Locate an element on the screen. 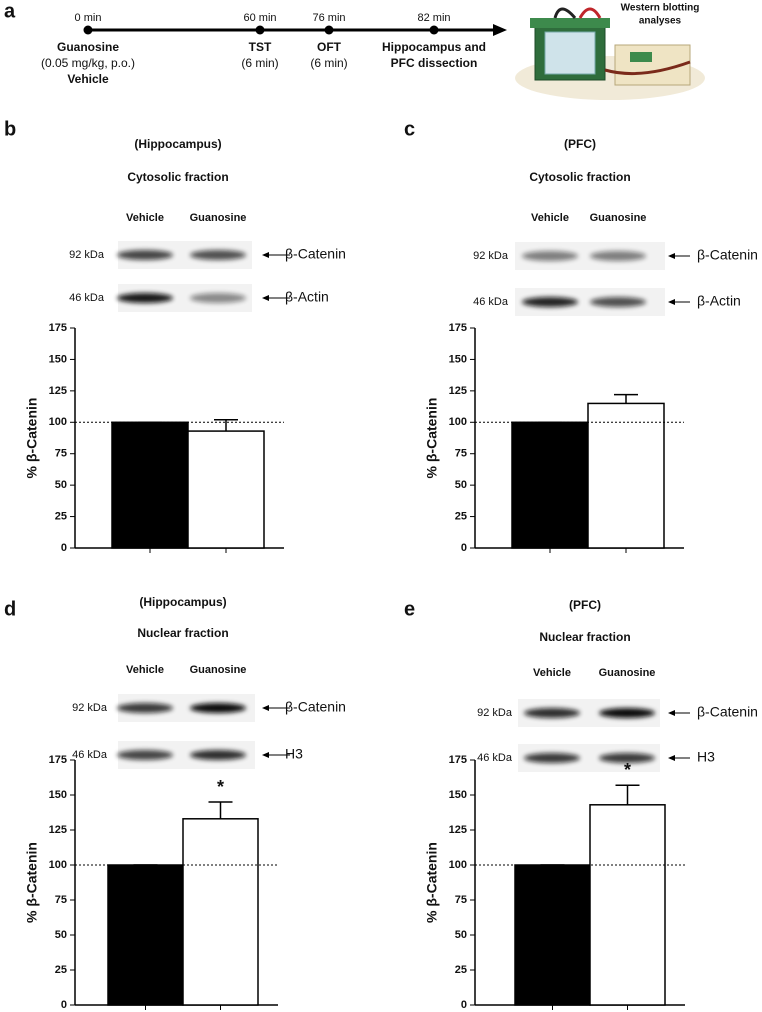 The image size is (762, 1012). panel-label: b is located at coordinates (10, 129).